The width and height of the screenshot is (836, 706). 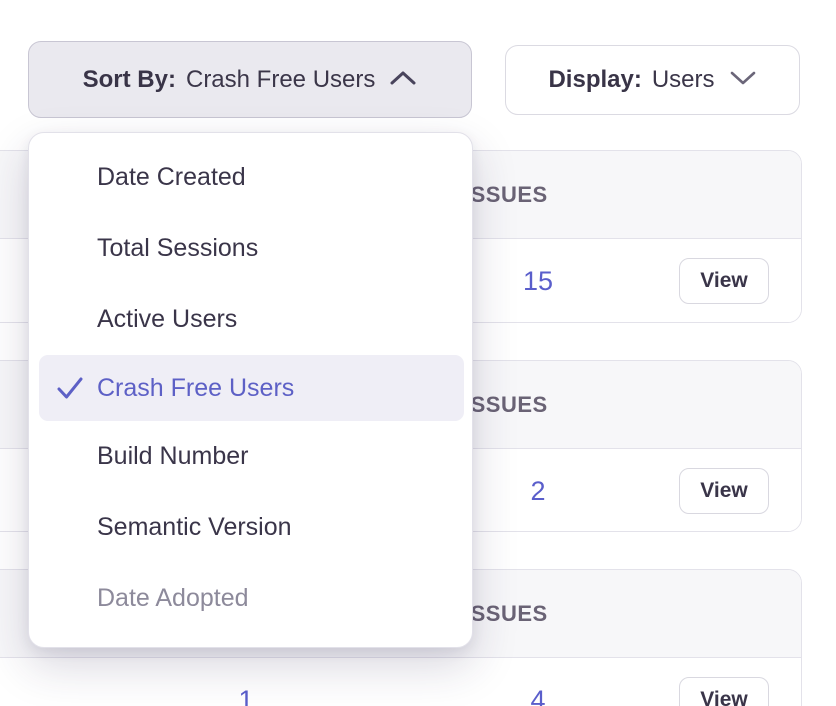 What do you see at coordinates (246, 695) in the screenshot?
I see `other-count-link: 1` at bounding box center [246, 695].